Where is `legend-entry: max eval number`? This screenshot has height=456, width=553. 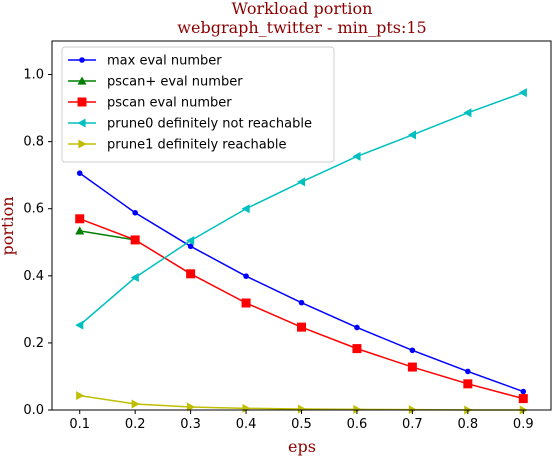
legend-entry: max eval number is located at coordinates (164, 61).